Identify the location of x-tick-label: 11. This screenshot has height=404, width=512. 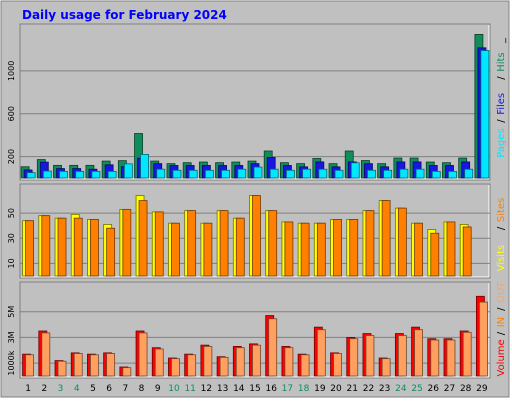
(189, 389).